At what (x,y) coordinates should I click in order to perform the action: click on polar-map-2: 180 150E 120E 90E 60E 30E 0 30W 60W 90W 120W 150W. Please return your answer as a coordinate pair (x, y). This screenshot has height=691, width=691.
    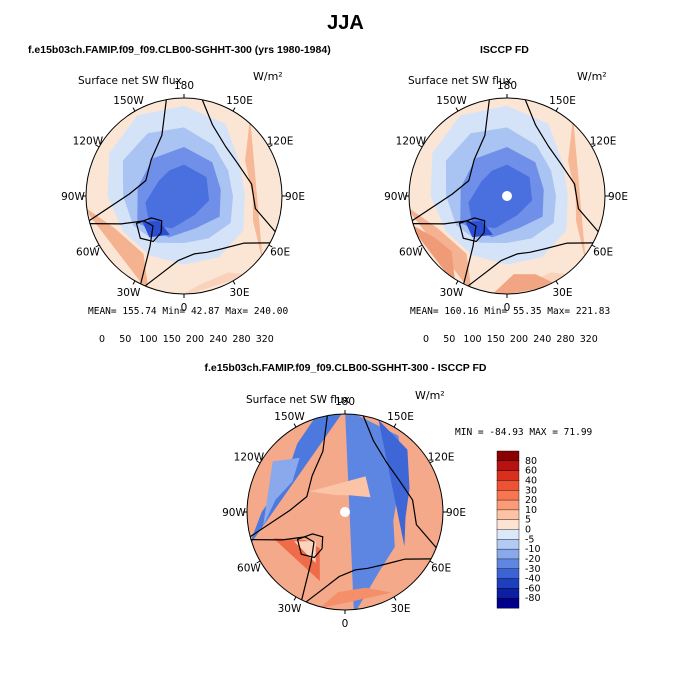
    Looking at the image, I should click on (506, 197).